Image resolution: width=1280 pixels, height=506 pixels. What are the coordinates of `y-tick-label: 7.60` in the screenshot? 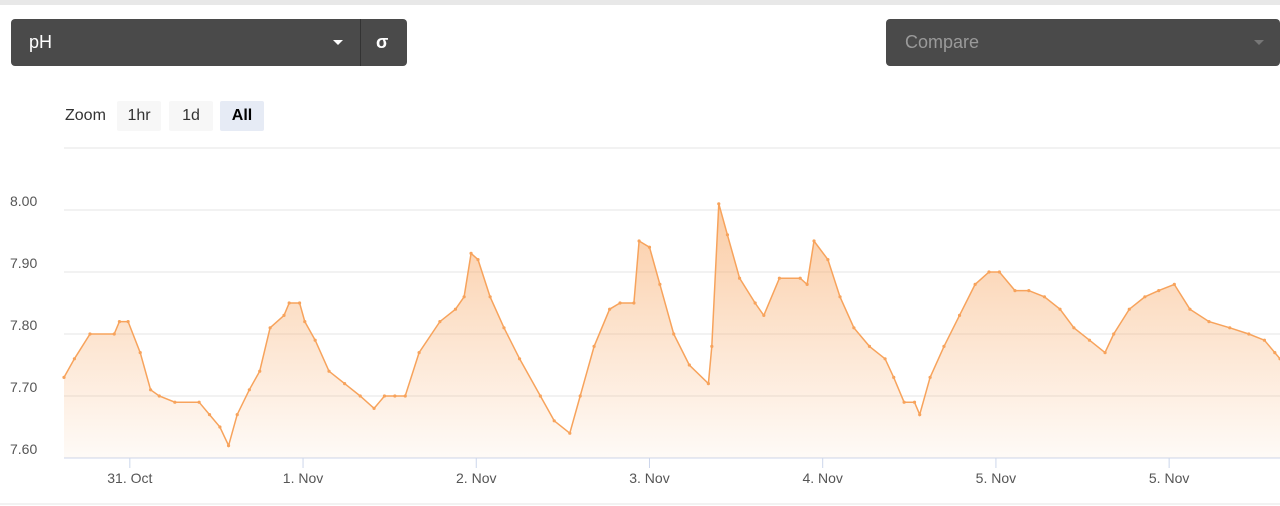 It's located at (23, 449).